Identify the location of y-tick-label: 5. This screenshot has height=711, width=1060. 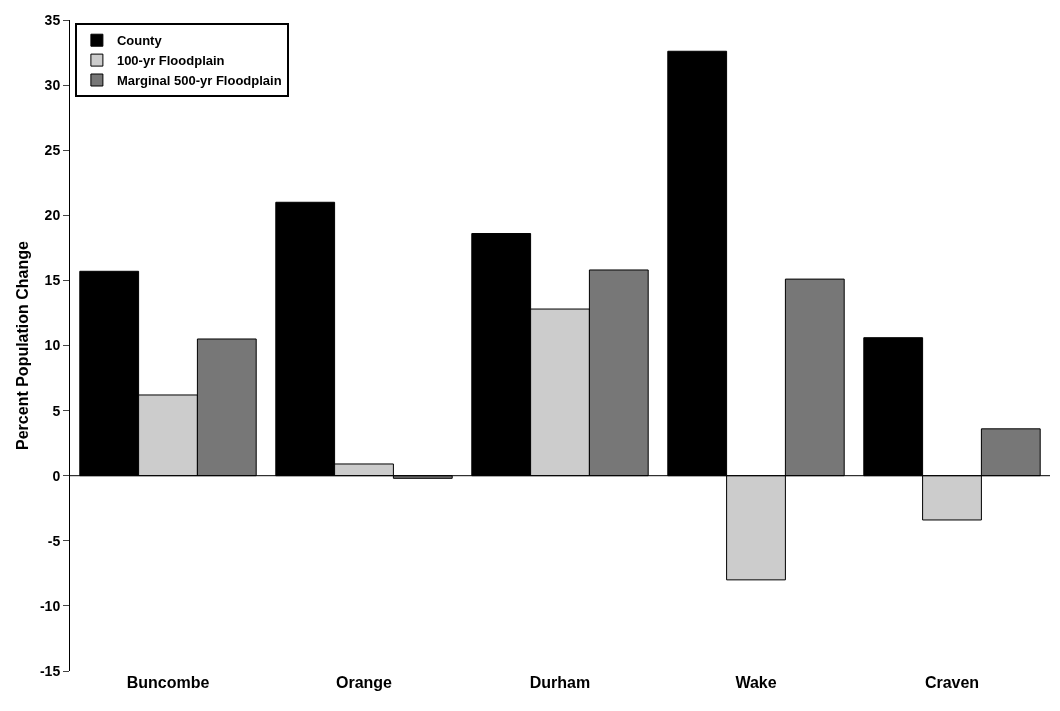
(56, 410).